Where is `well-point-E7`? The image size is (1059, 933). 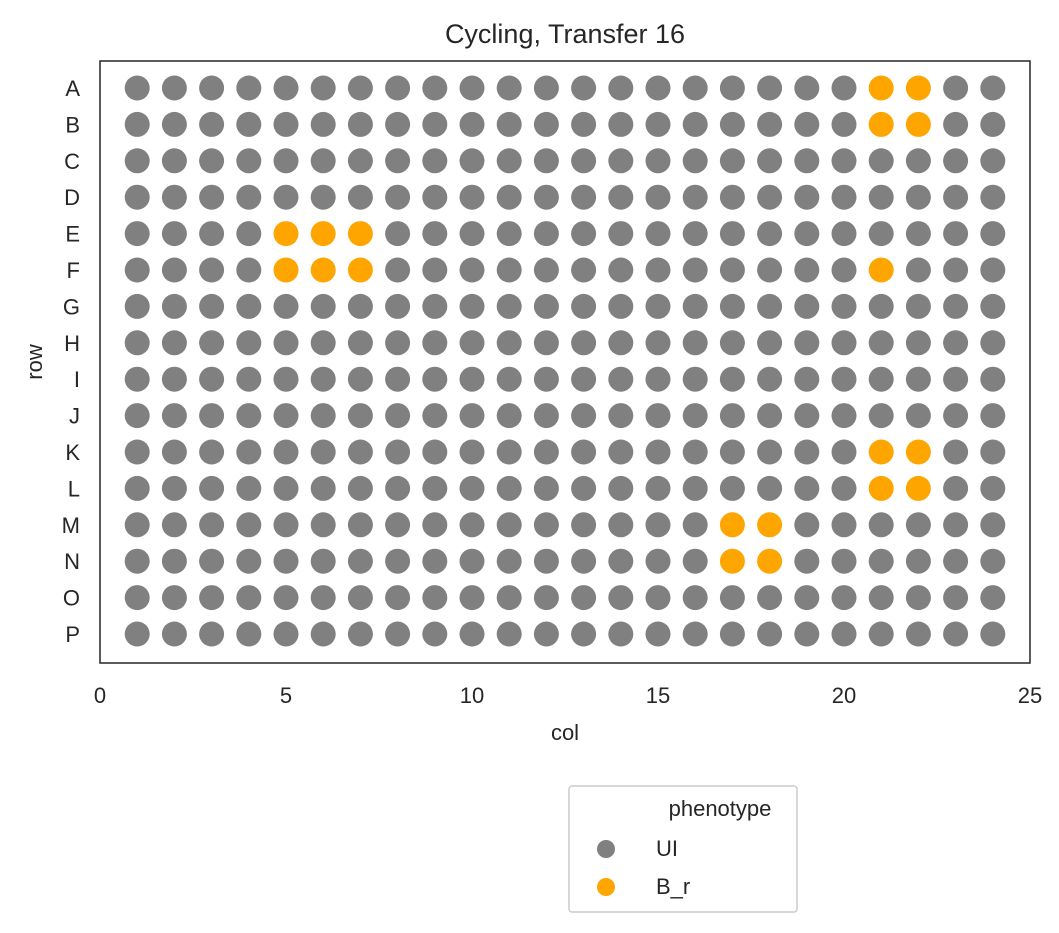
well-point-E7 is located at coordinates (360, 234).